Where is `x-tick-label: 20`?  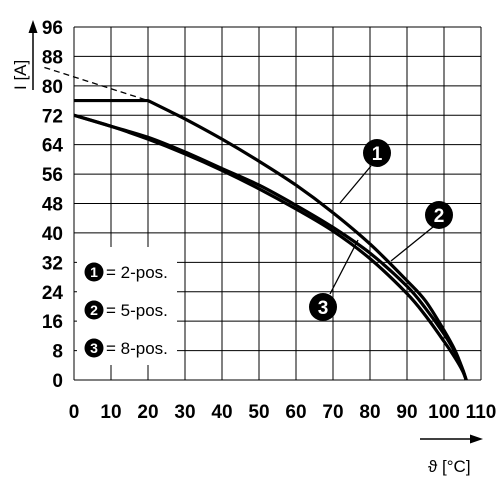
x-tick-label: 20 is located at coordinates (147, 412).